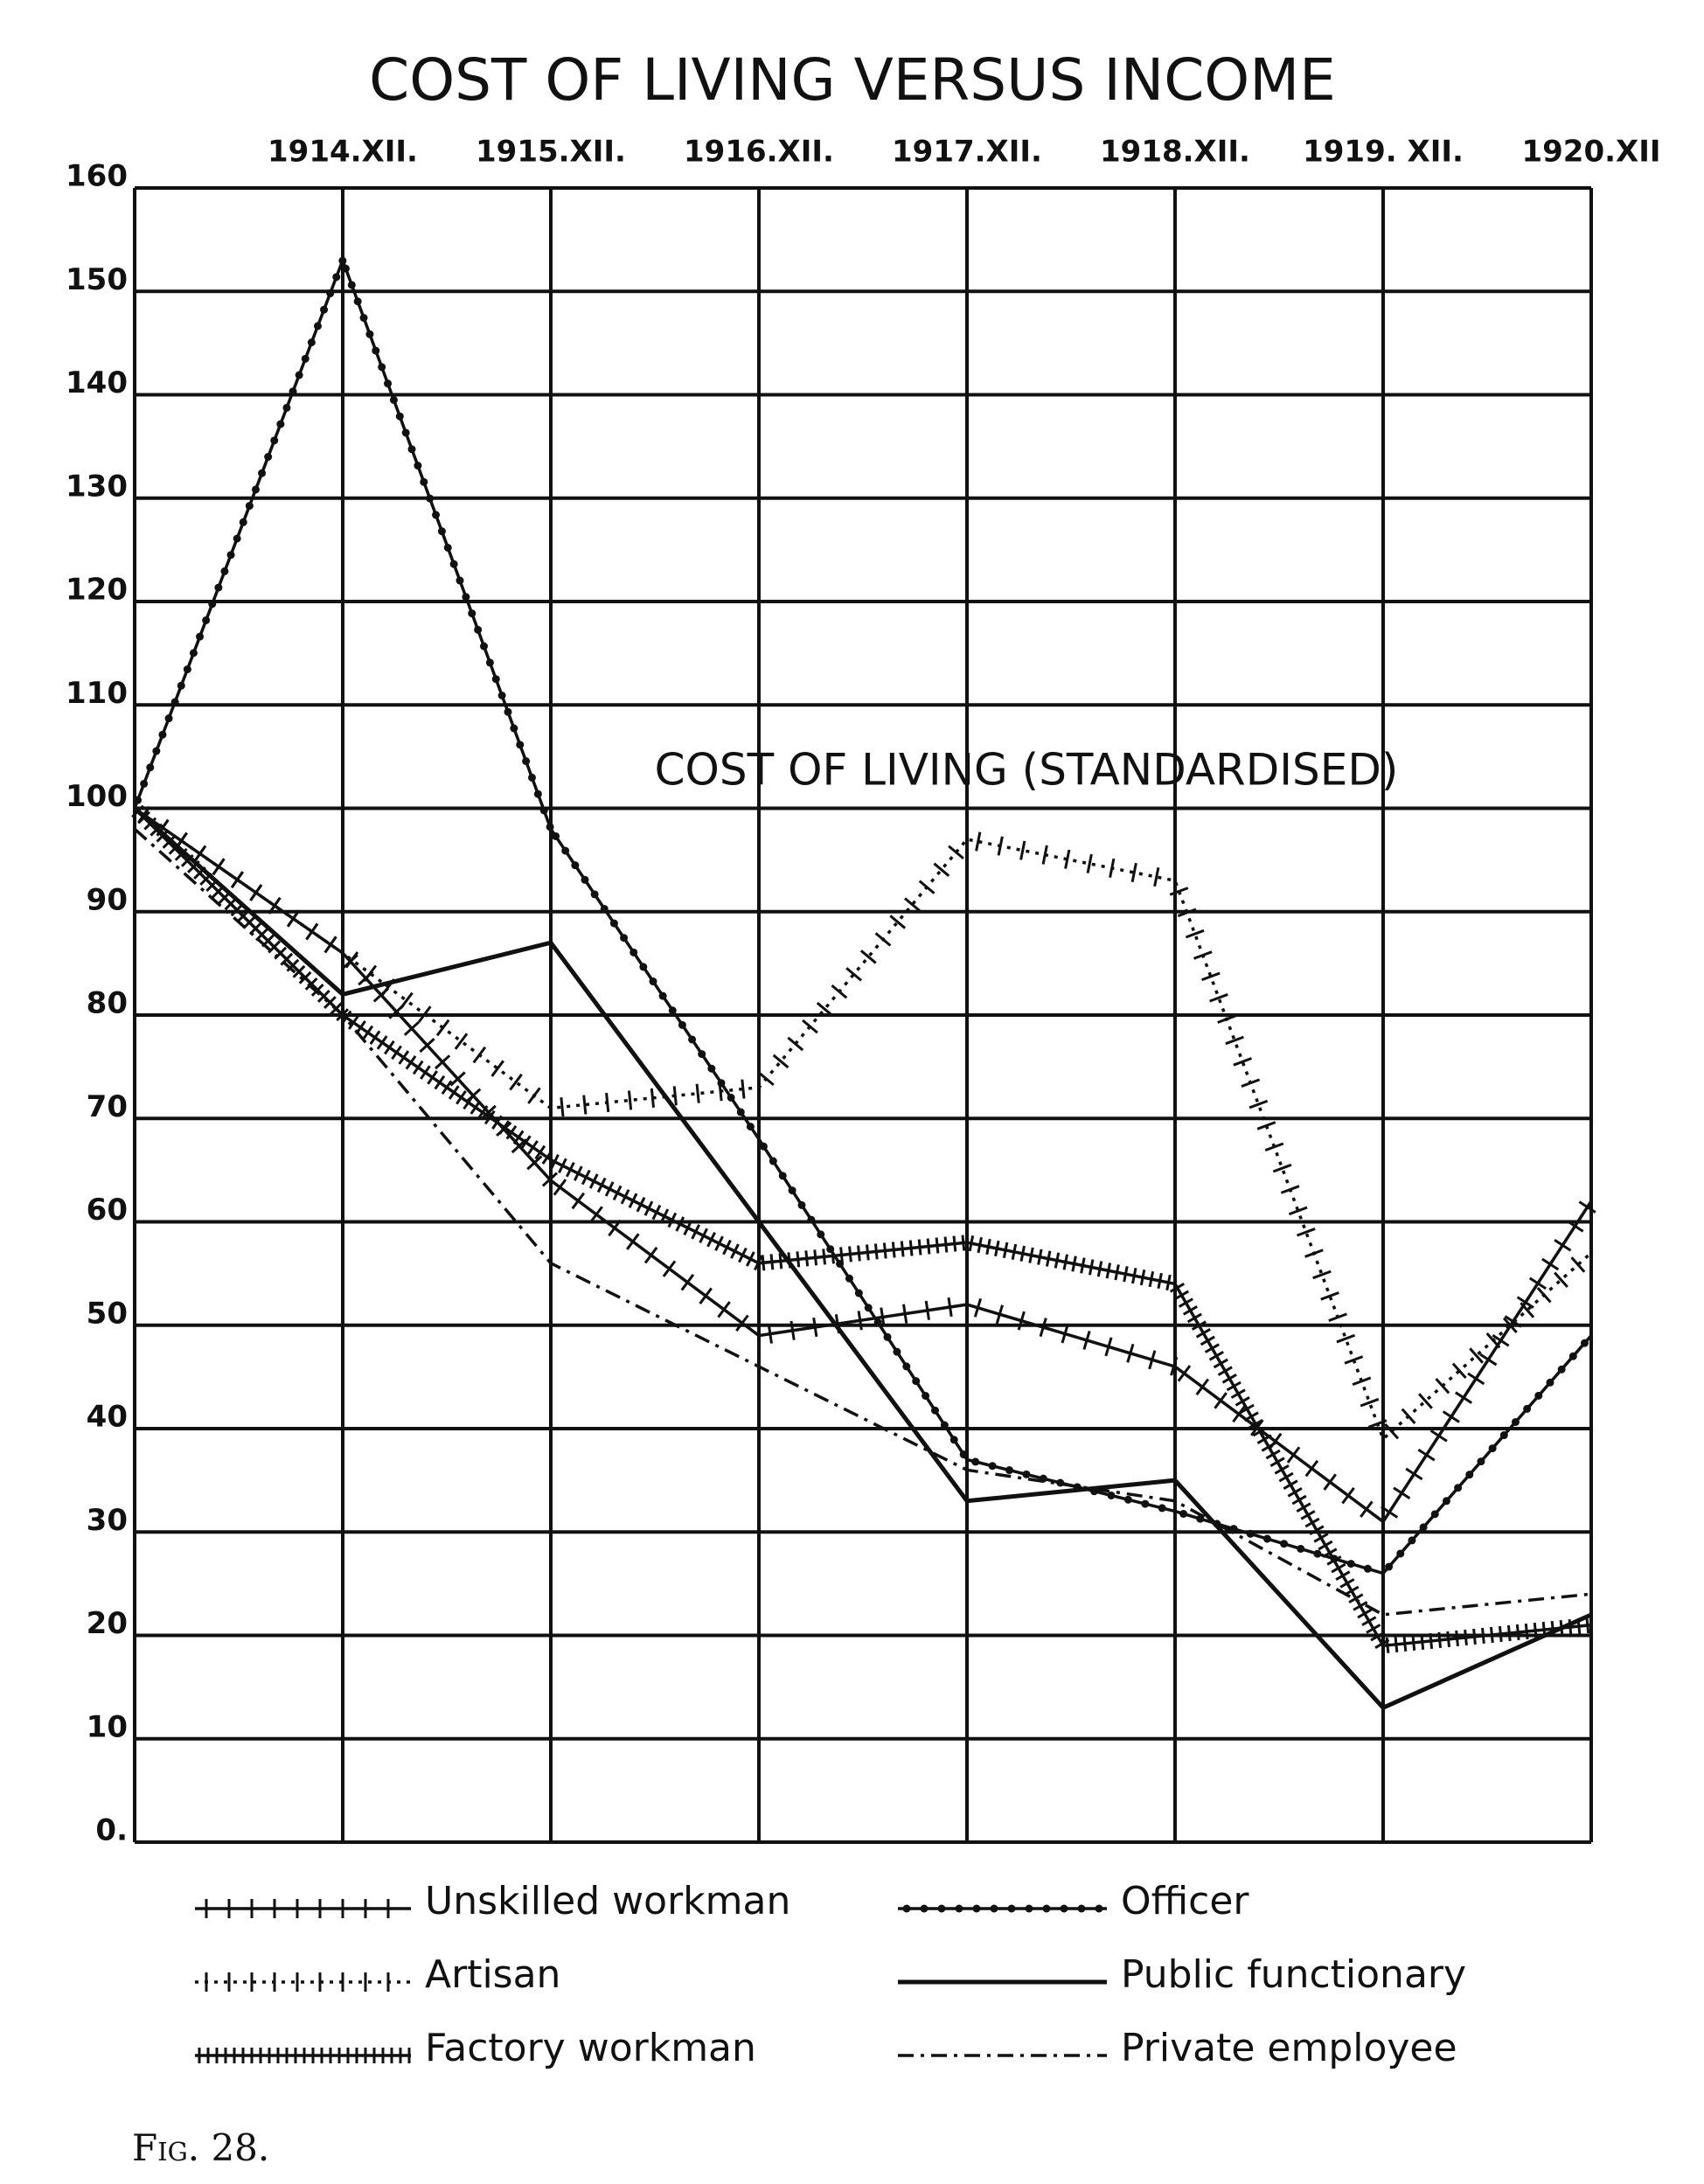 The width and height of the screenshot is (1704, 2184). Describe the element at coordinates (97, 590) in the screenshot. I see `y-tick-label: 120` at that location.